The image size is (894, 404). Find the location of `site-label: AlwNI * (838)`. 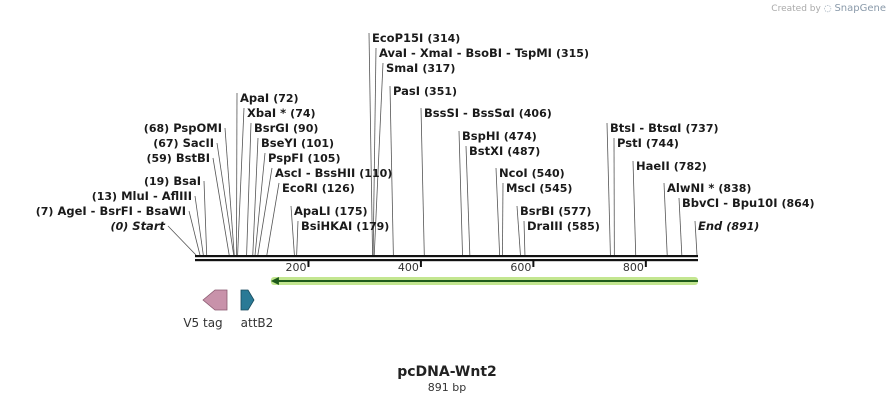

site-label: AlwNI * (838) is located at coordinates (709, 188).